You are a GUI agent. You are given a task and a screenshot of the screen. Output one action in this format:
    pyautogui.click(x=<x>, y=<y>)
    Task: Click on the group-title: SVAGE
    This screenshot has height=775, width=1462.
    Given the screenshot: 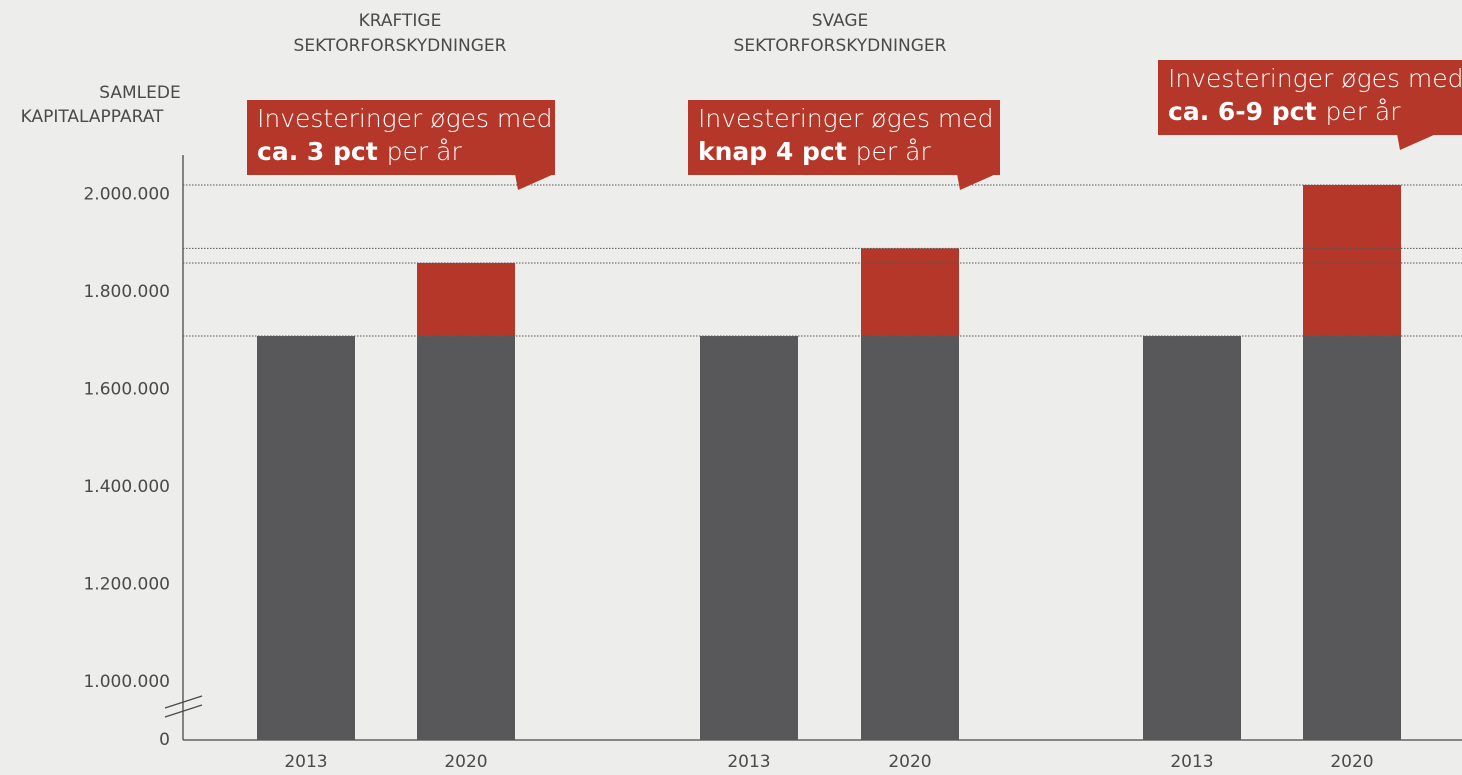 What is the action you would take?
    pyautogui.click(x=840, y=21)
    